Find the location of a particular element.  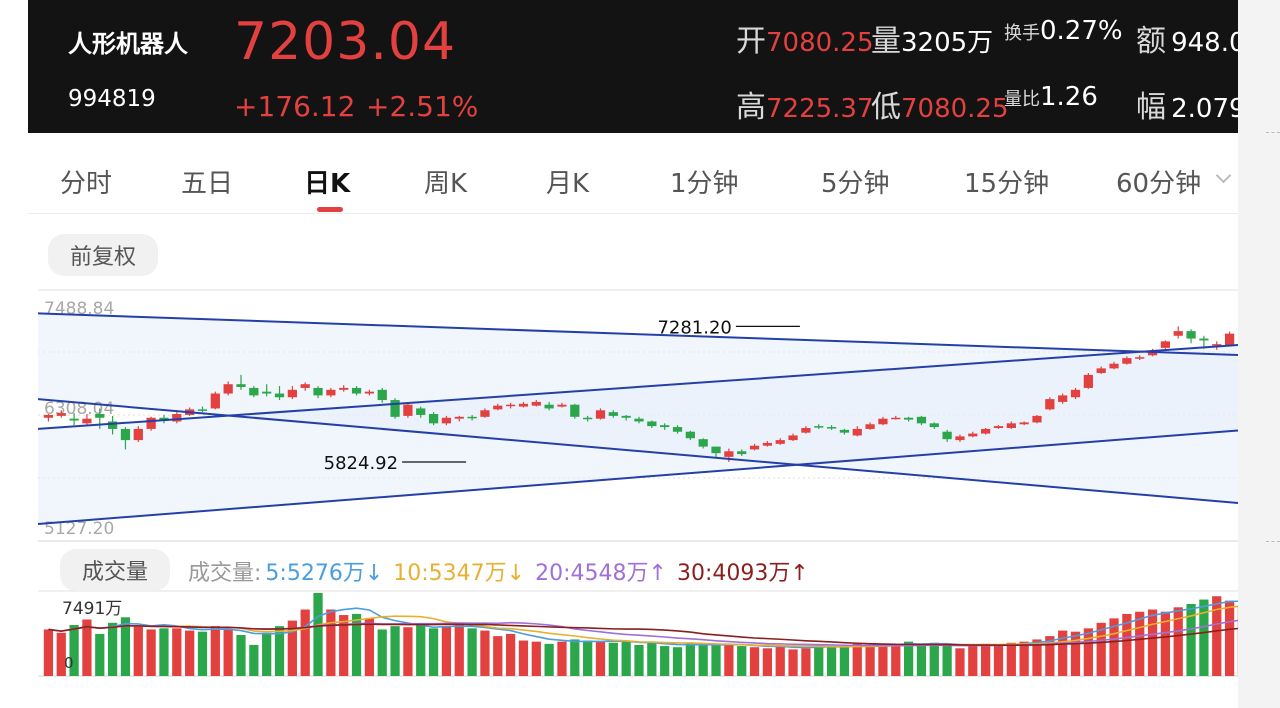

amount-value: 948.0 is located at coordinates (1204, 43).